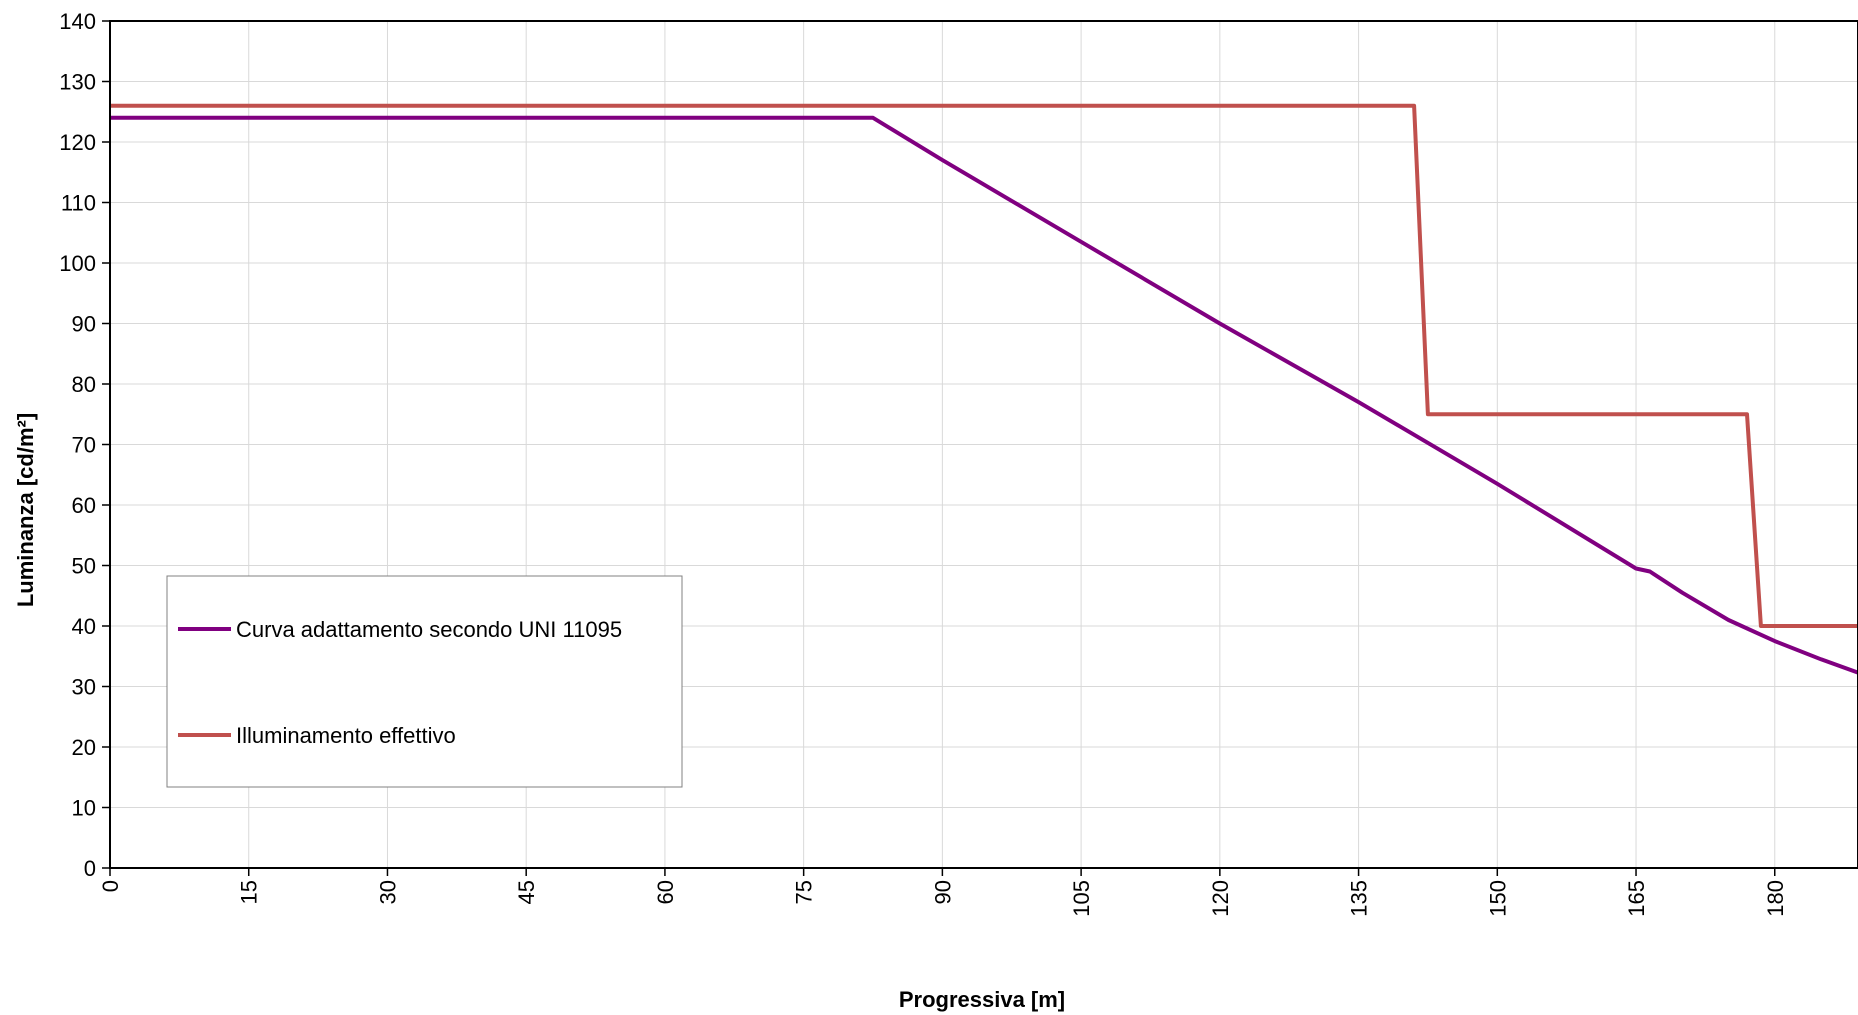 Image resolution: width=1858 pixels, height=1015 pixels. I want to click on y-tick-label: 50, so click(84, 566).